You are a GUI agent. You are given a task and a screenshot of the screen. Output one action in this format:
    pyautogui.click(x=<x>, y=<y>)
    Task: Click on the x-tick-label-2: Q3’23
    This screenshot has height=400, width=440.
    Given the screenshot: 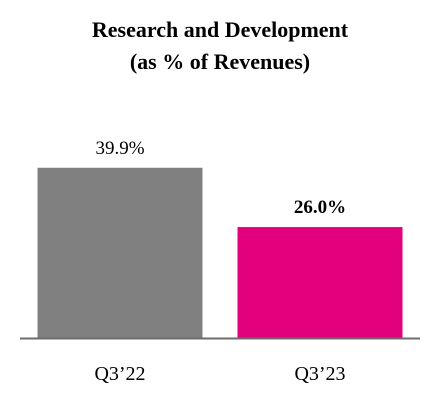 What is the action you would take?
    pyautogui.click(x=319, y=374)
    